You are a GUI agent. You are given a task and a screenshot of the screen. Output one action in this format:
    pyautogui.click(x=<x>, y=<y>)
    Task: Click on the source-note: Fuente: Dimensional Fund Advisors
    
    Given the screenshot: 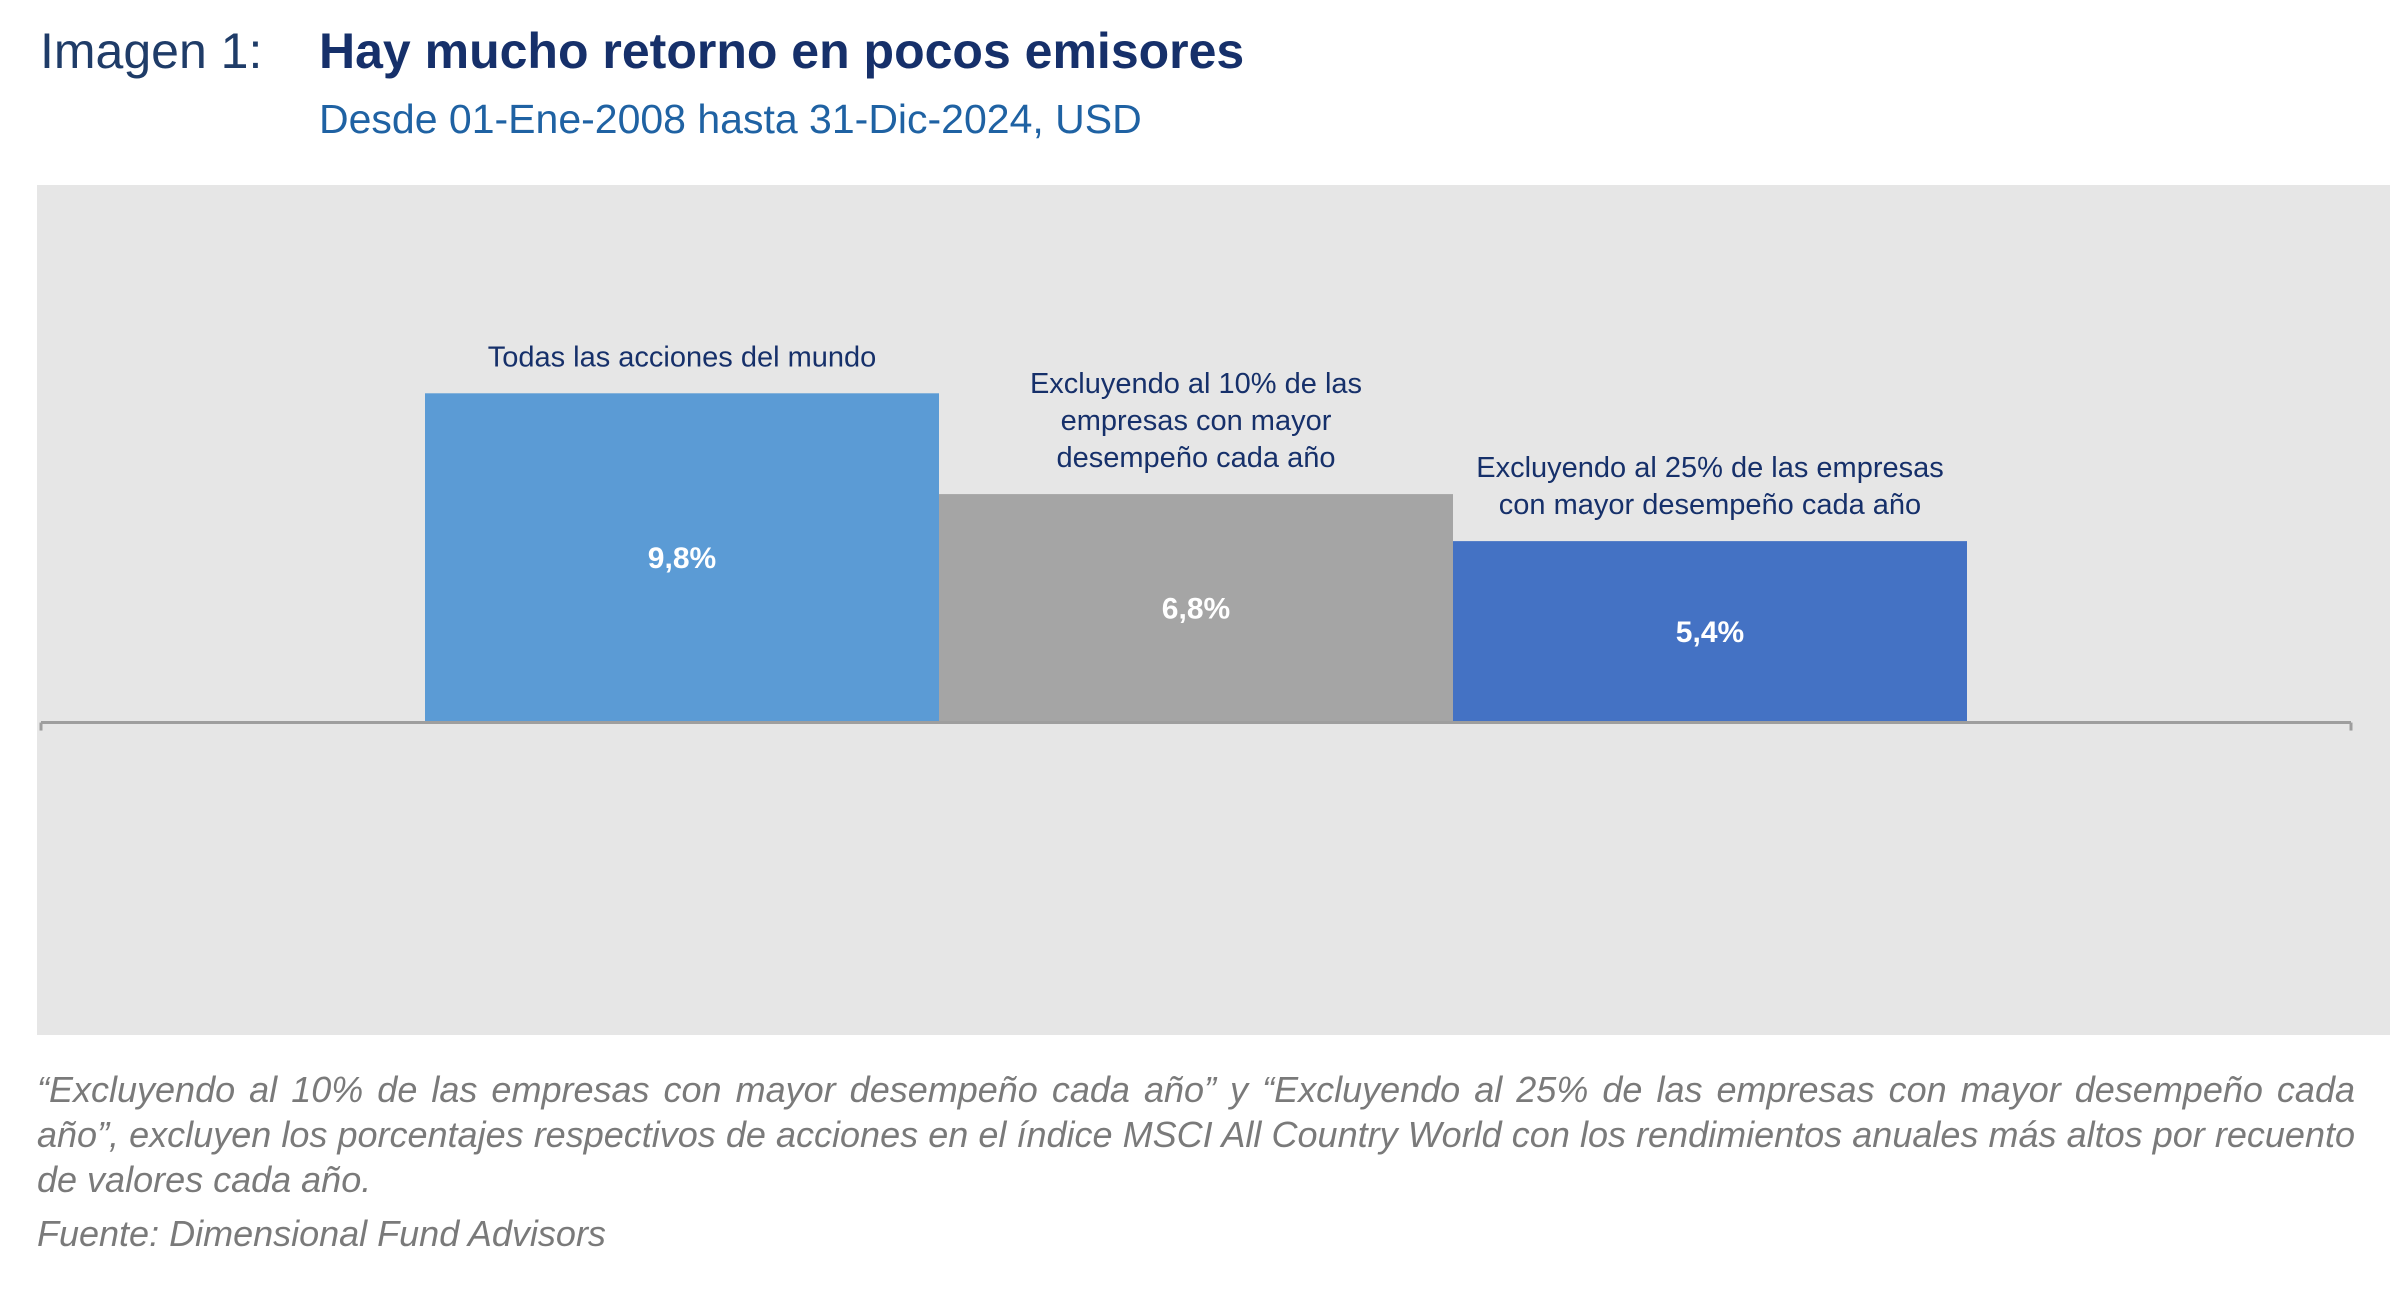 What is the action you would take?
    pyautogui.click(x=321, y=1233)
    